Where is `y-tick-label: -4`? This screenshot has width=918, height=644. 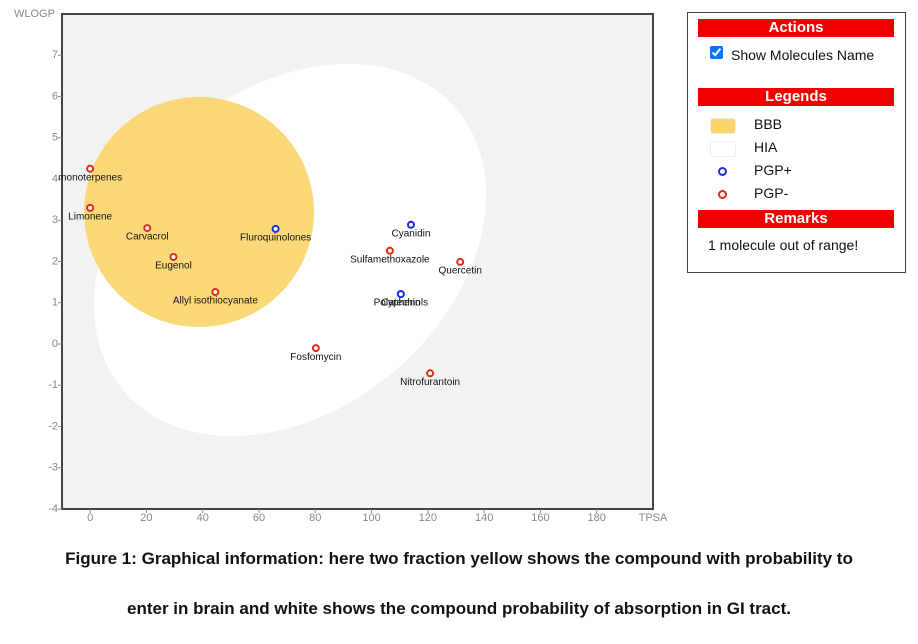
y-tick-label: -4 is located at coordinates (53, 509).